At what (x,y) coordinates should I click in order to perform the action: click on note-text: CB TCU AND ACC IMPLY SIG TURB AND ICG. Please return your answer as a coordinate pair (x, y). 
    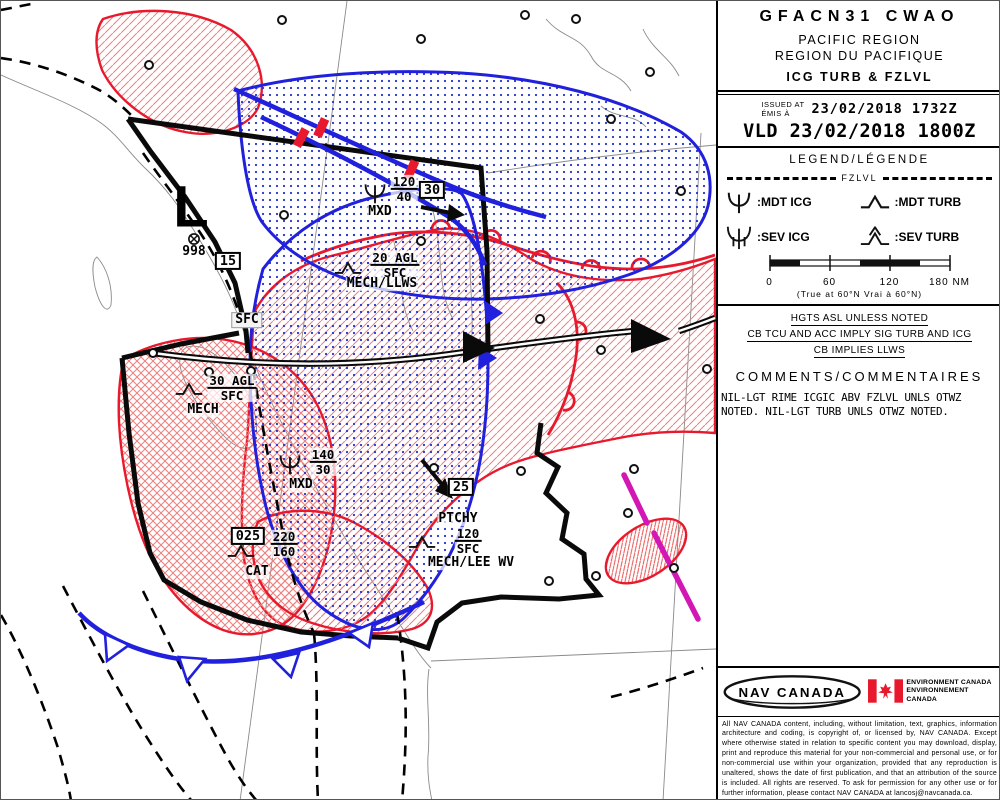
    Looking at the image, I should click on (859, 335).